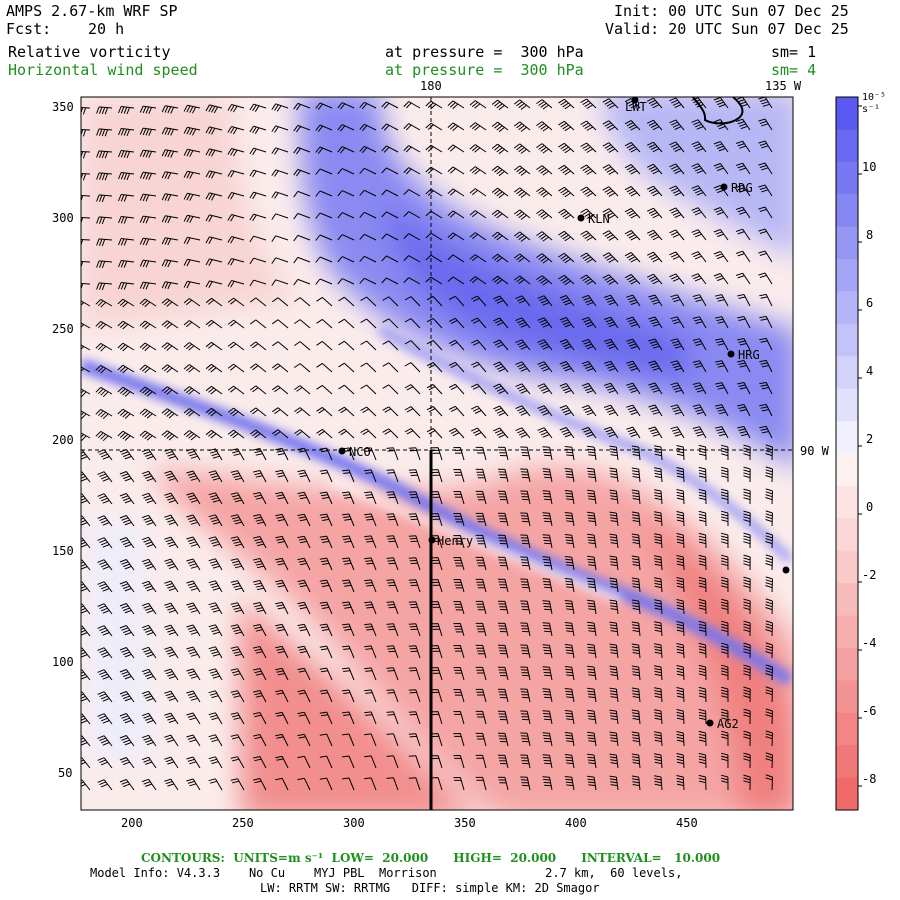 The image size is (900, 900). I want to click on field2-smoothing: sm= 4, so click(794, 70).